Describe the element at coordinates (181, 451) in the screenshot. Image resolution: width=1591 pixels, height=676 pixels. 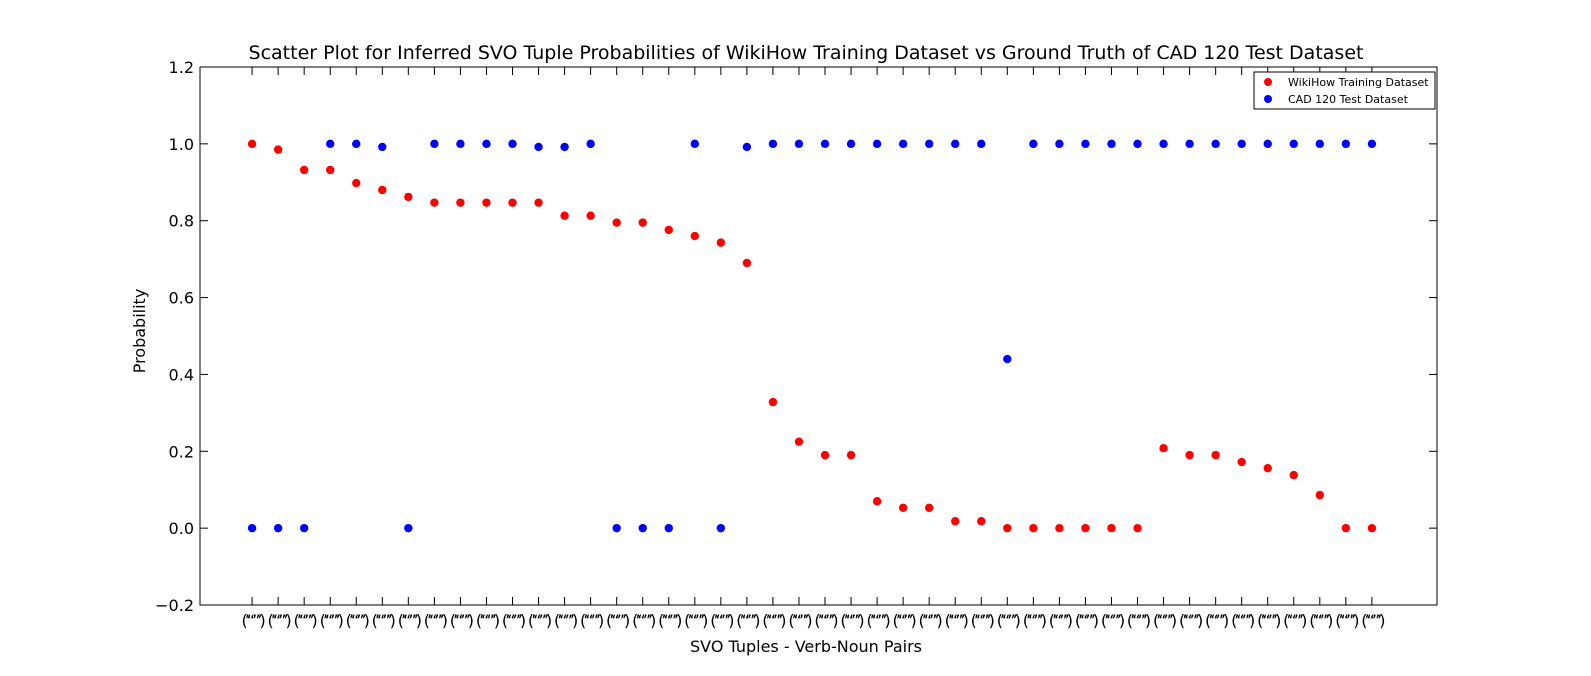
I see `y-tick-label: 0.2` at that location.